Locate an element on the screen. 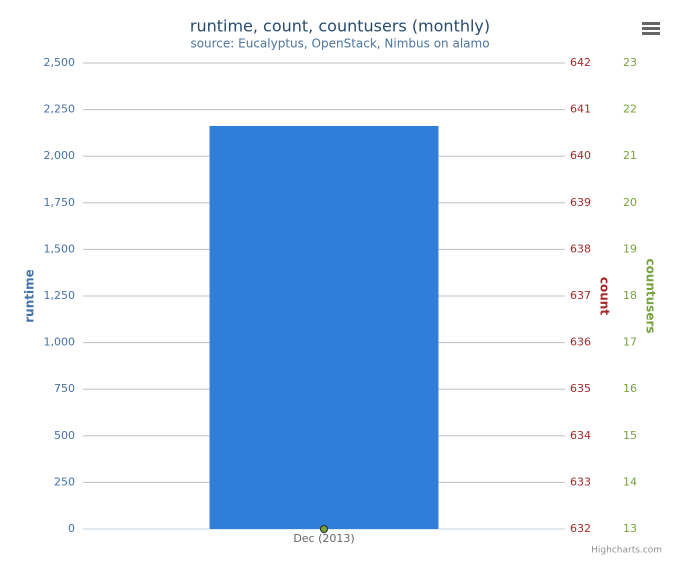 This screenshot has width=680, height=566. y2-tick-label: 638 is located at coordinates (580, 248).